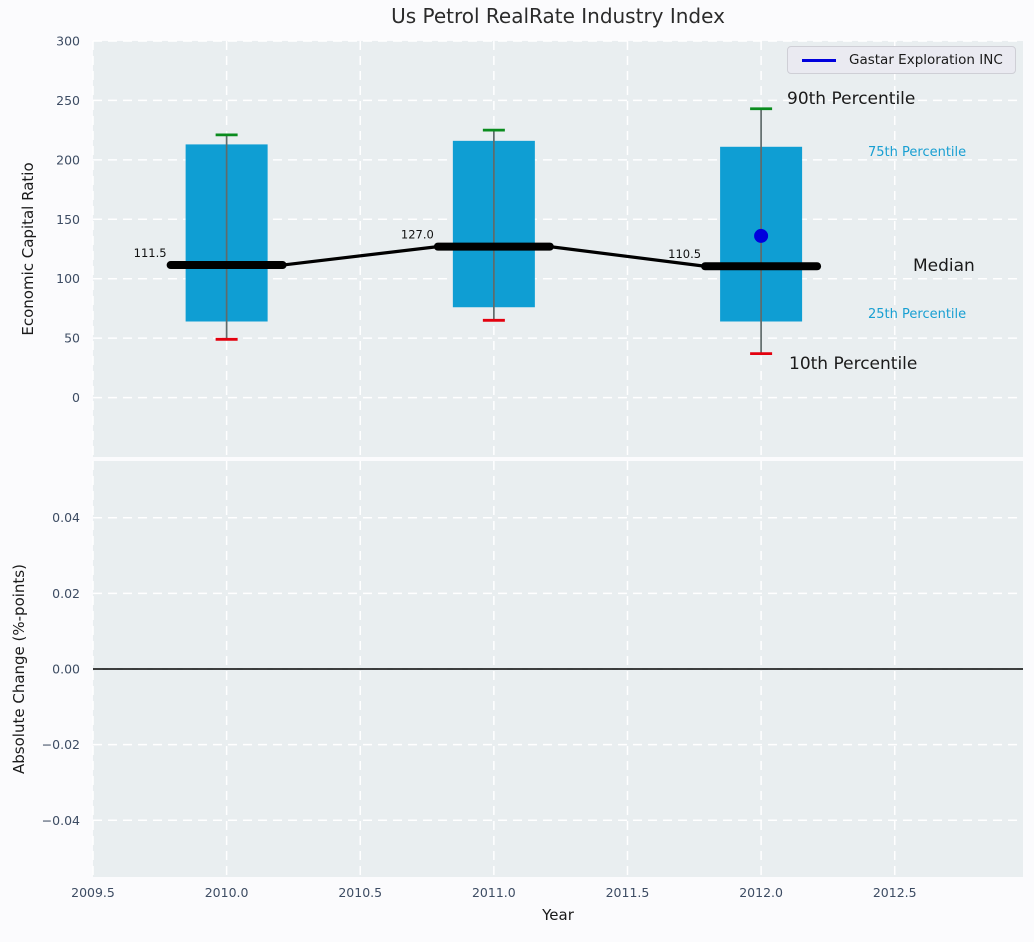 Image resolution: width=1034 pixels, height=942 pixels. What do you see at coordinates (926, 60) in the screenshot?
I see `legend-label: Gastar Exploration INC` at bounding box center [926, 60].